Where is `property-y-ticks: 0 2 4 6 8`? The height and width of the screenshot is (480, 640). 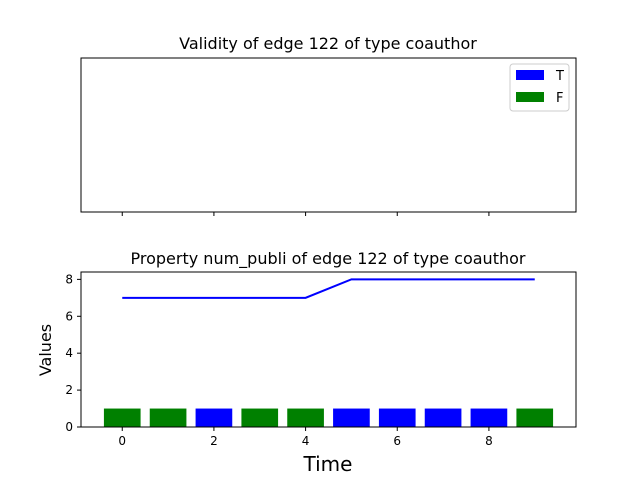
property-y-ticks: 0 2 4 6 8 is located at coordinates (73, 353).